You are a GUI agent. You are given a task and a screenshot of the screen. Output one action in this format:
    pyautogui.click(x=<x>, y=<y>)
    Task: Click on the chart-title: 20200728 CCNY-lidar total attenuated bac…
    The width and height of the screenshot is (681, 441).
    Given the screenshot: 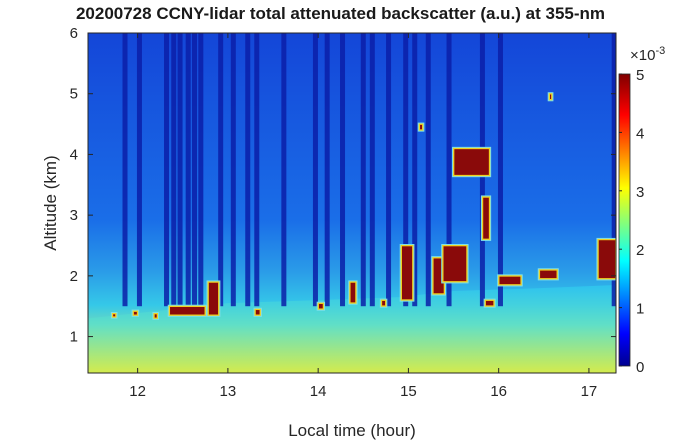 What is the action you would take?
    pyautogui.click(x=340, y=13)
    